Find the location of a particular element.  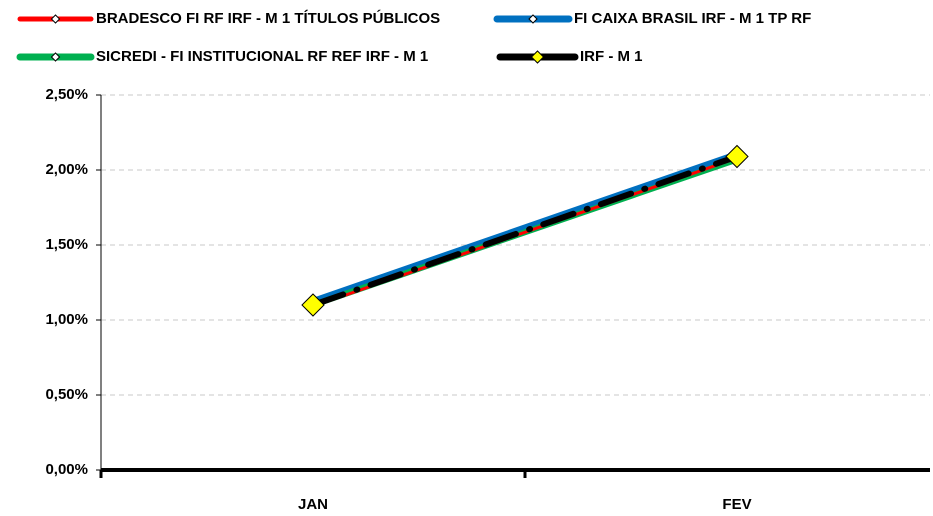

y-tick-label: 2,00% is located at coordinates (66, 169).